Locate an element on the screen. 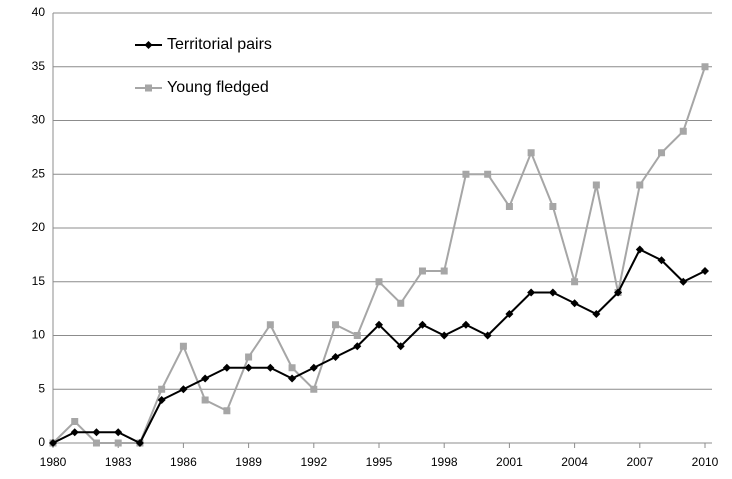  x-tick-label: 1995 is located at coordinates (379, 462).